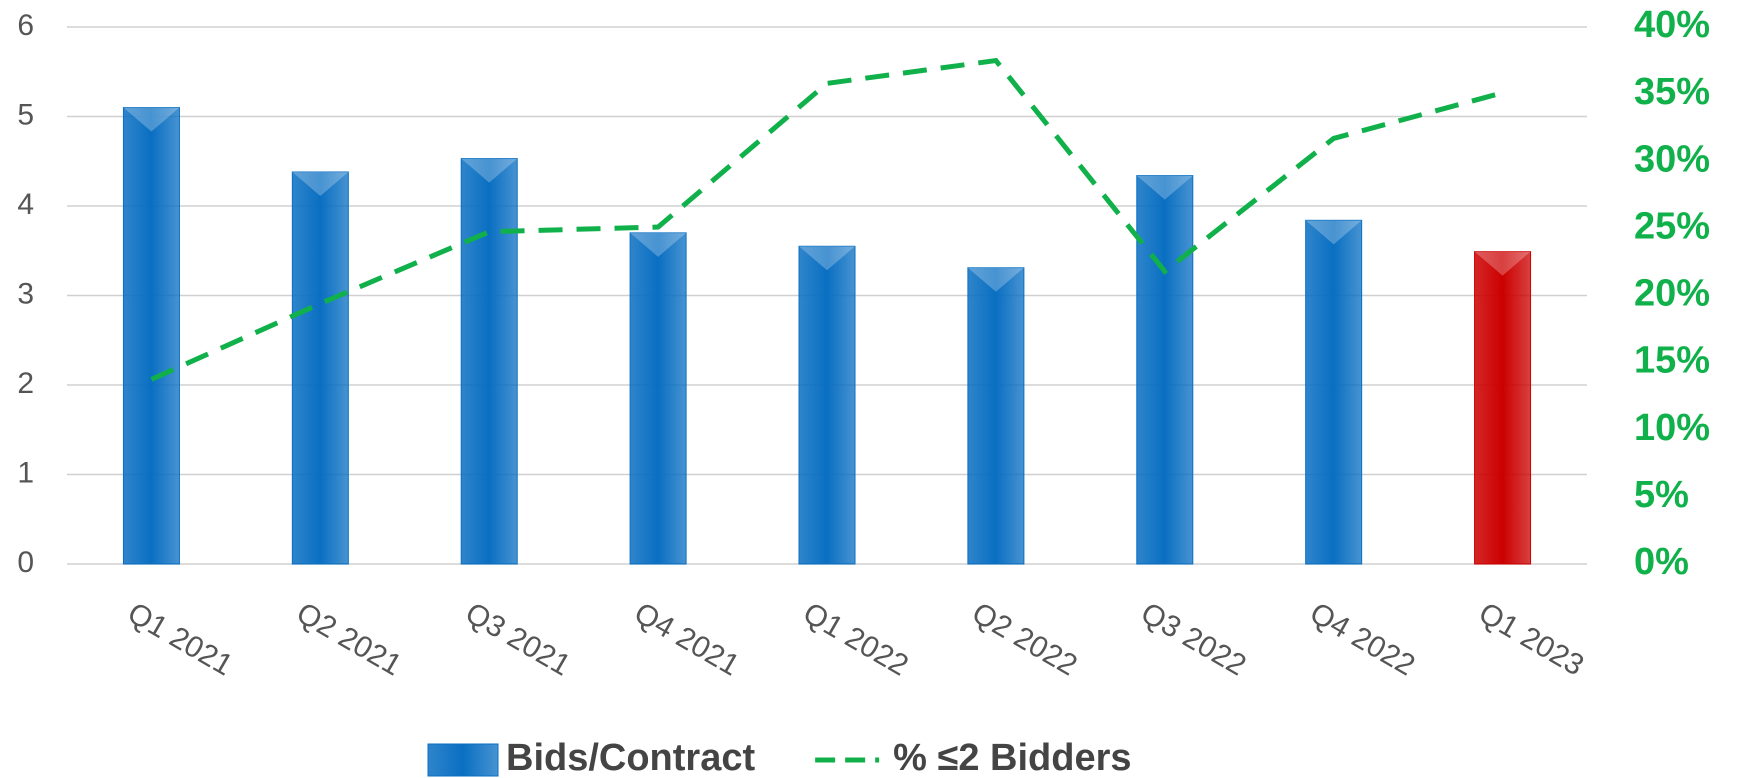  What do you see at coordinates (463, 760) in the screenshot?
I see `legend-swatch` at bounding box center [463, 760].